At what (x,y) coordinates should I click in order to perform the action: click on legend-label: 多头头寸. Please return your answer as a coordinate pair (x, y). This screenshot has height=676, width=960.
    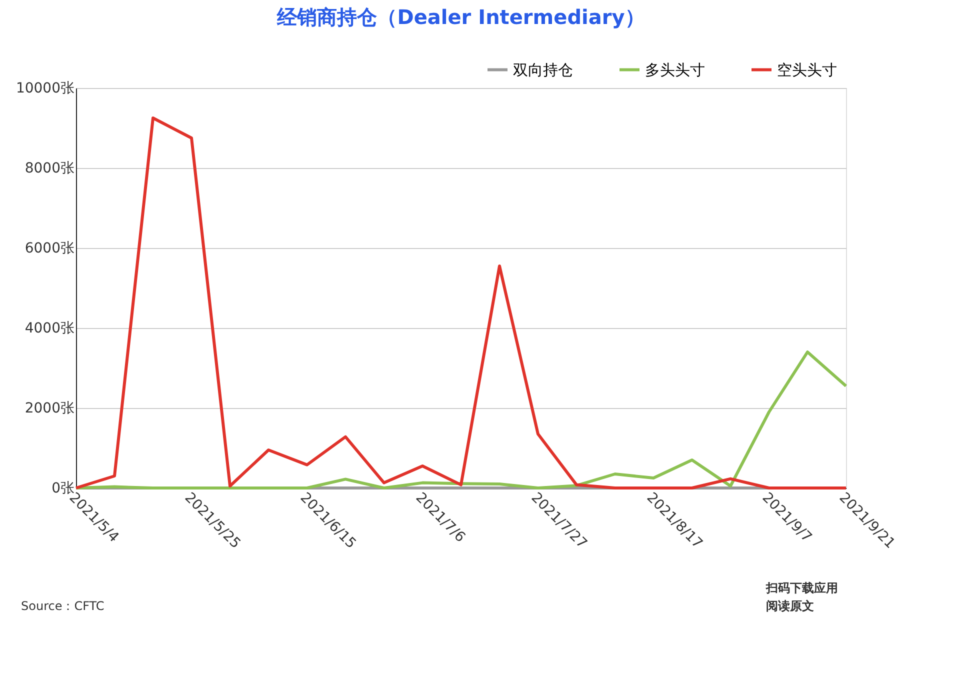
    Looking at the image, I should click on (675, 69).